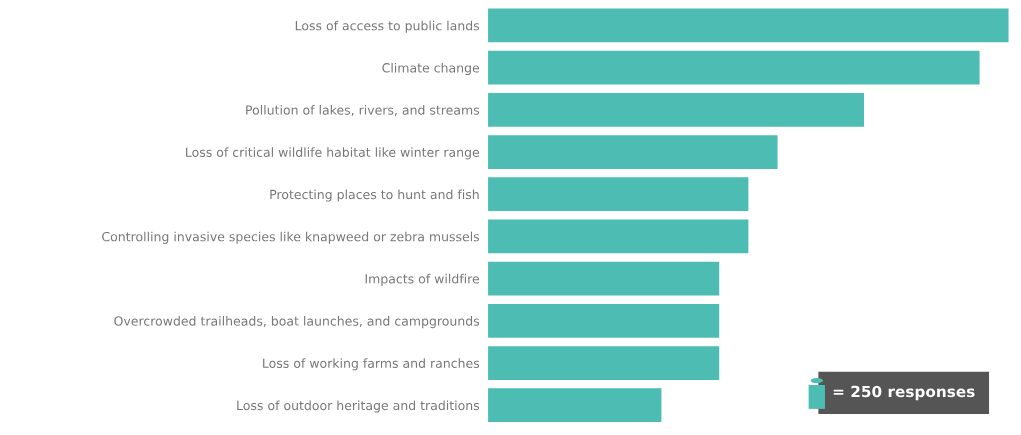 The width and height of the screenshot is (1021, 435). I want to click on y-tick-label: Climate change, so click(431, 68).